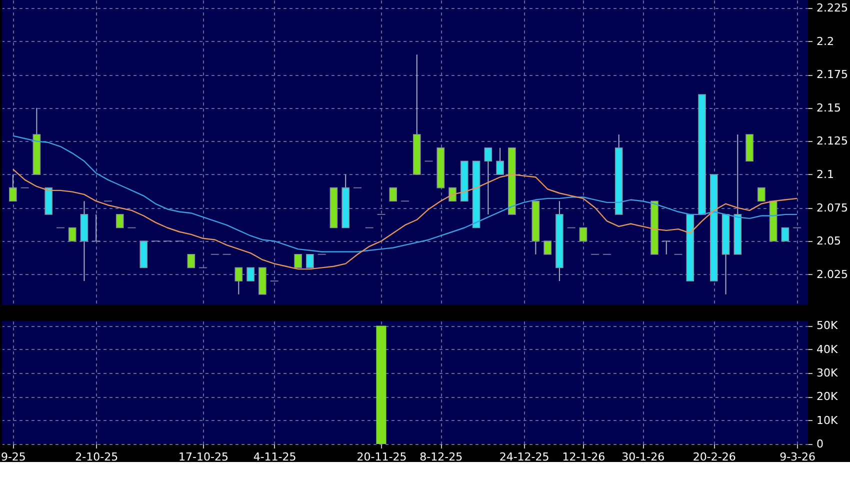  I want to click on y-tick-label: 20K, so click(827, 397).